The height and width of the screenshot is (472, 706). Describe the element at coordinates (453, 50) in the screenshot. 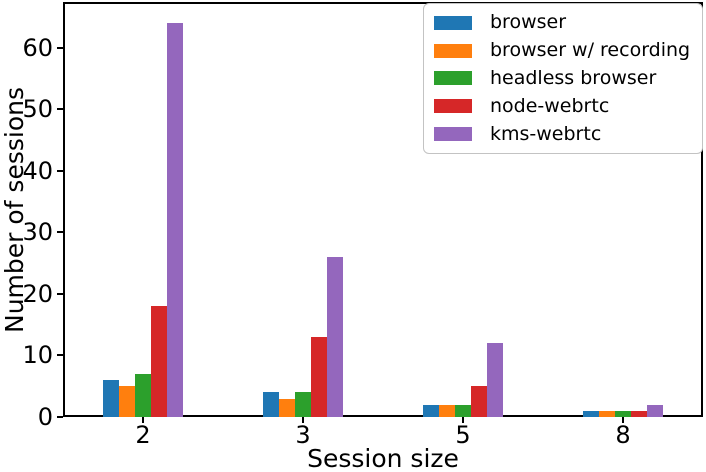

I see `legend-swatch-browser-w-recording` at that location.